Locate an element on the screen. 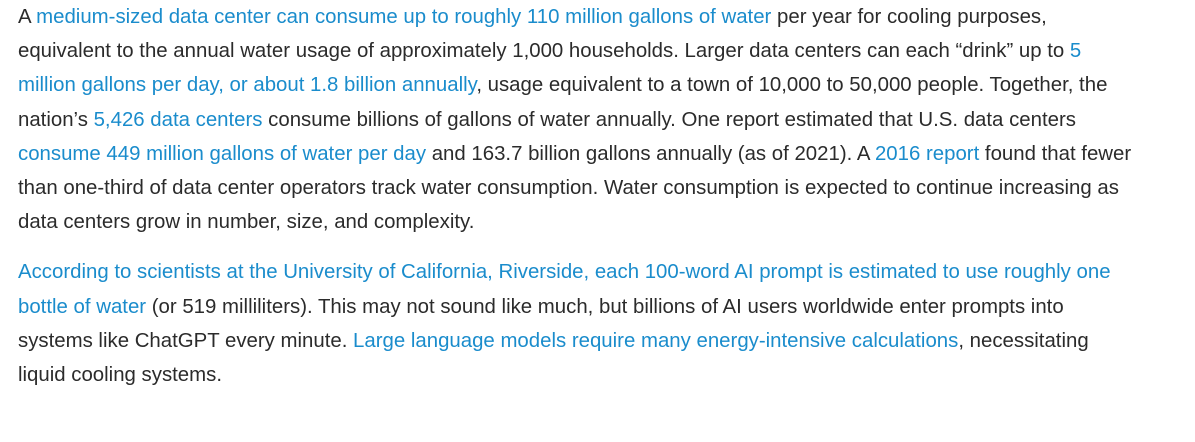 The width and height of the screenshot is (1195, 442). link-5426-data-centers: 5,426 data centers is located at coordinates (178, 119).